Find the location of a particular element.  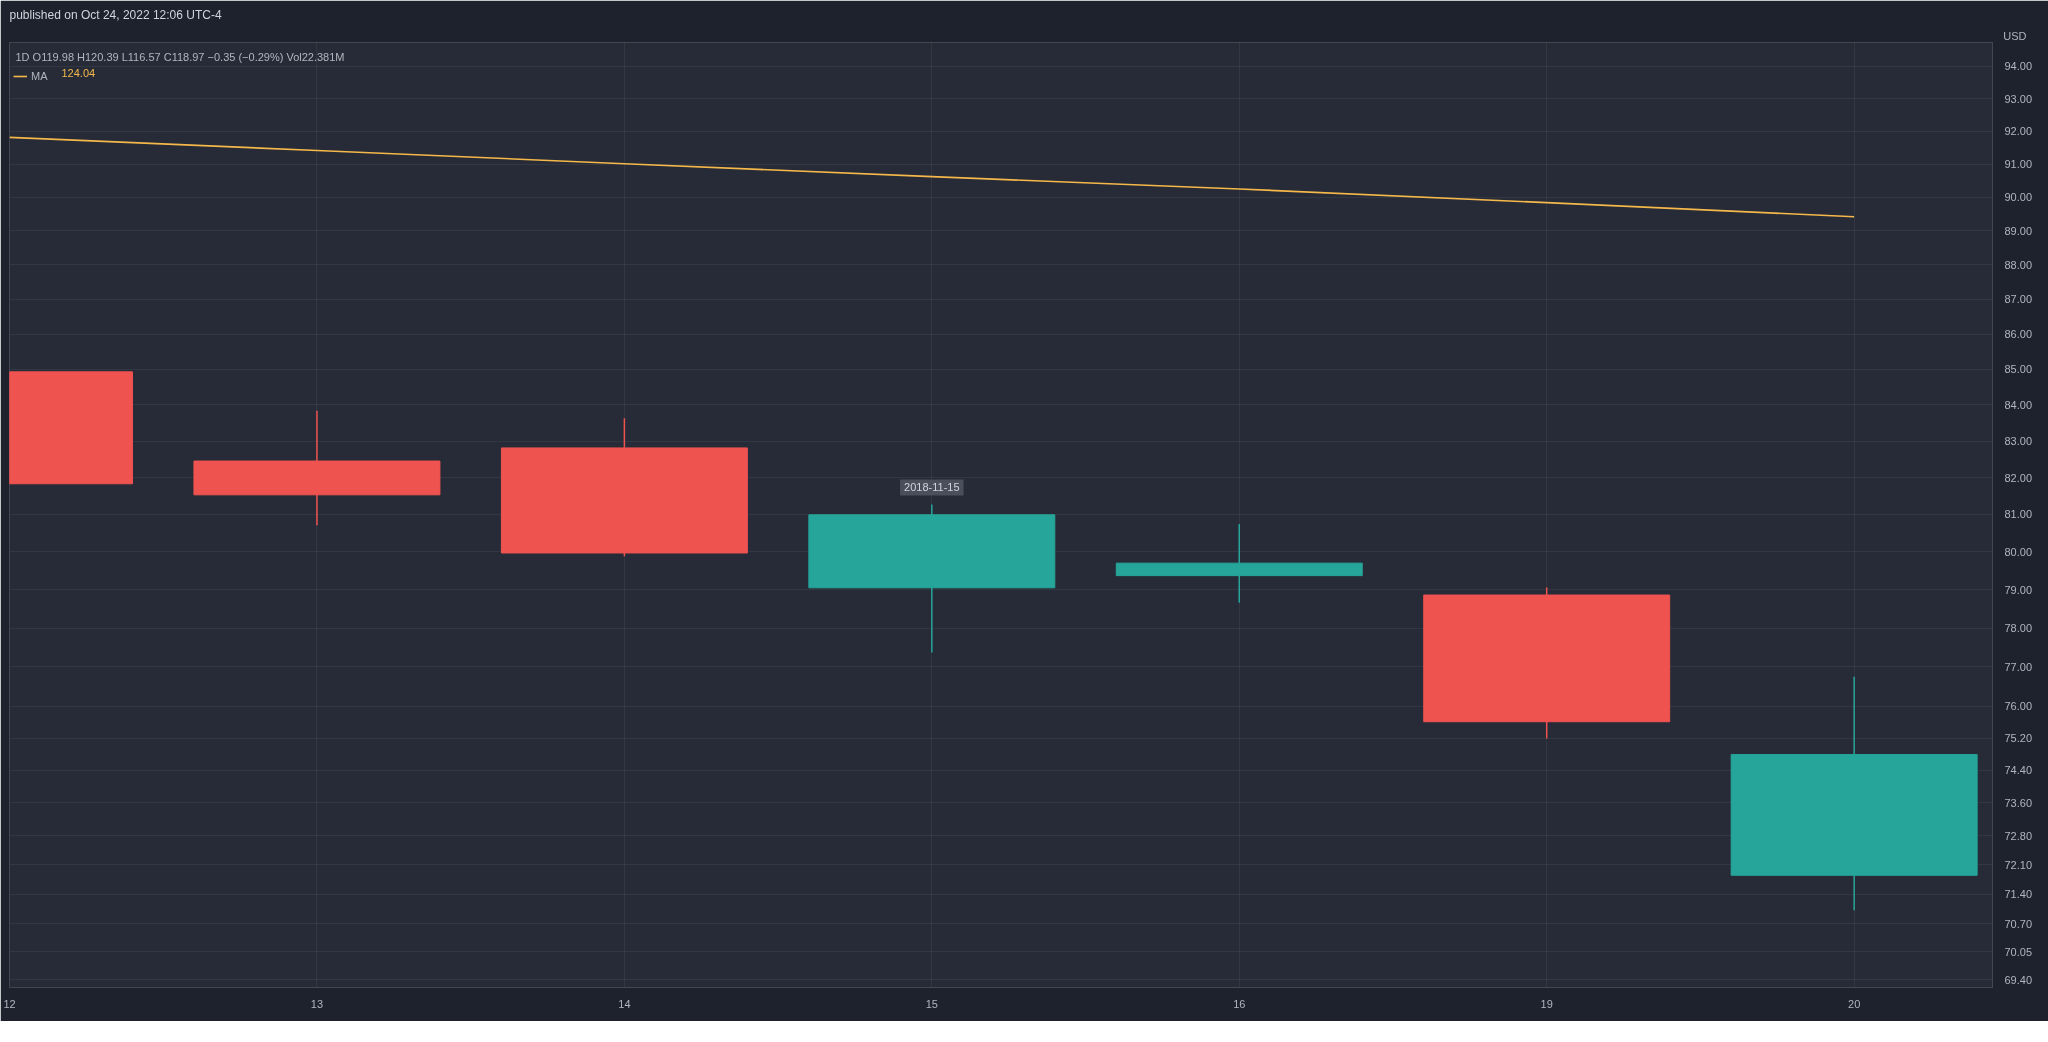

x-tick-label: 16 is located at coordinates (1239, 1003).